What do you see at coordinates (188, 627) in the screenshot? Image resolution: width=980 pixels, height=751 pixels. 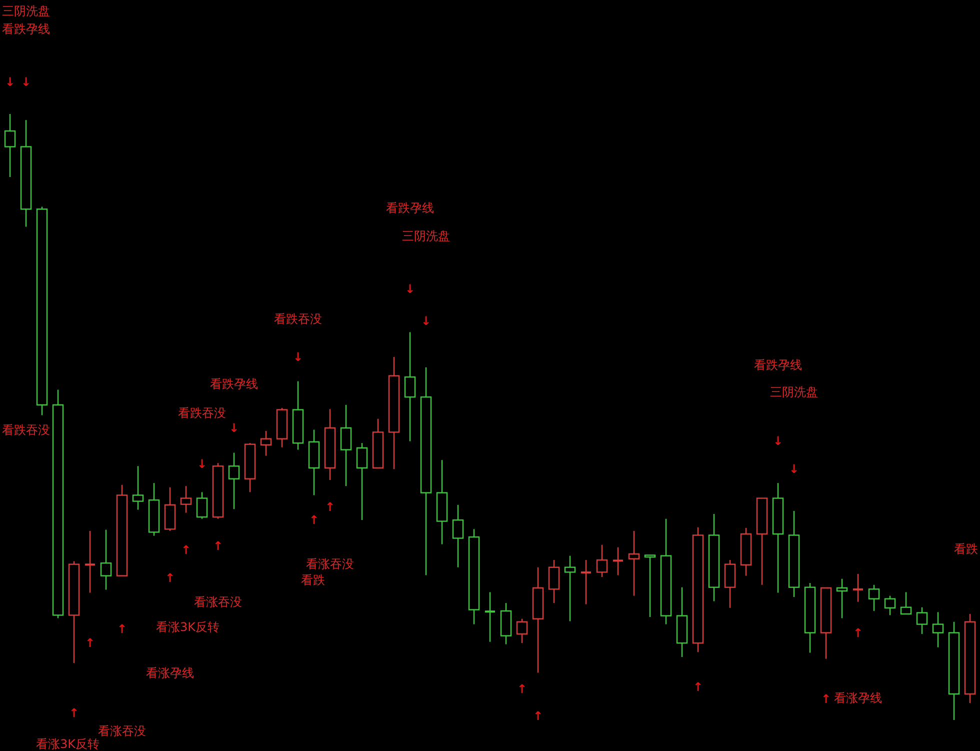 I see `annotation: 看涨3K反转` at bounding box center [188, 627].